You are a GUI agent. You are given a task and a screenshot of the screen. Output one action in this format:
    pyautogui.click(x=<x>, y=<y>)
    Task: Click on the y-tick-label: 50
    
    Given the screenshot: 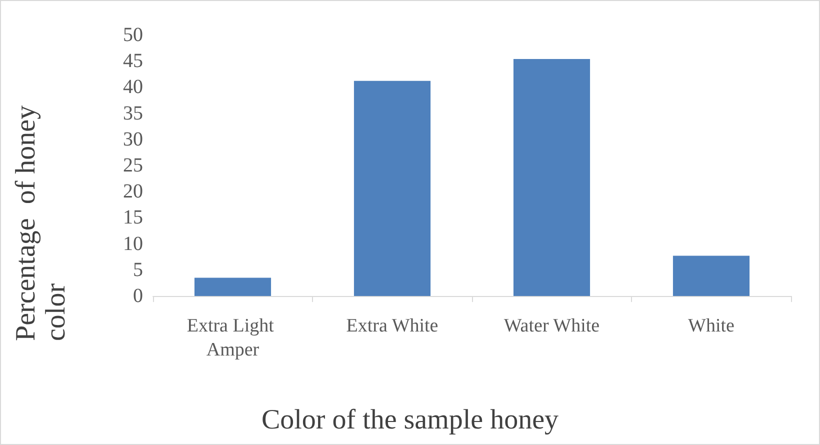 What is the action you would take?
    pyautogui.click(x=133, y=35)
    